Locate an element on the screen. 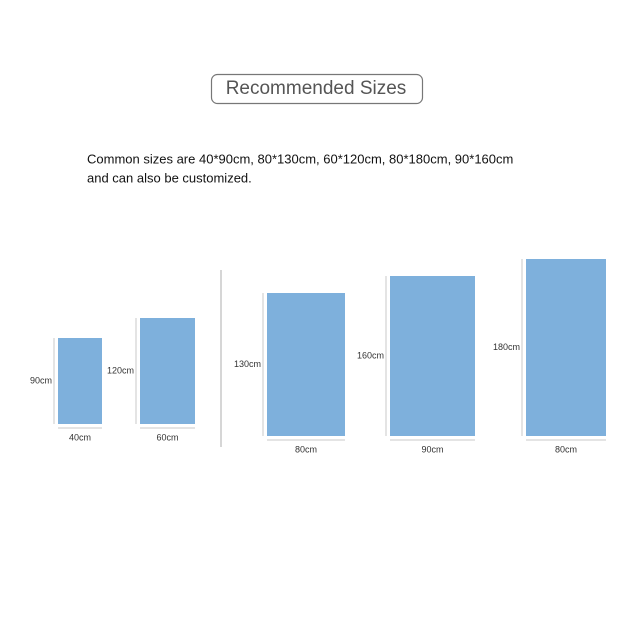 The height and width of the screenshot is (640, 640). width-label: 90cm is located at coordinates (432, 449).